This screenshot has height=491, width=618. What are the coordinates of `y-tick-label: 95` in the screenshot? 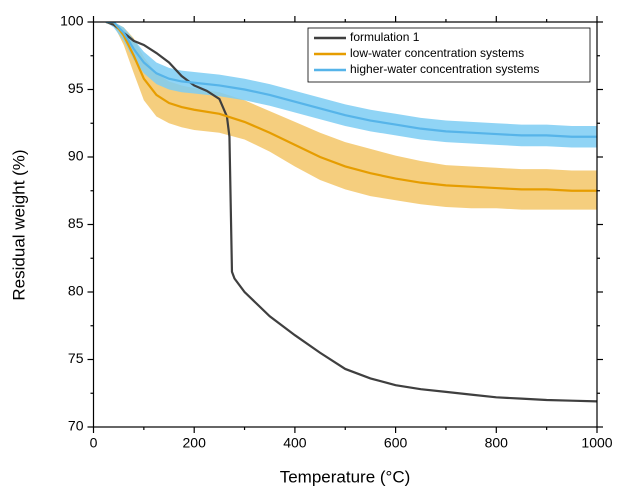 It's located at (76, 88).